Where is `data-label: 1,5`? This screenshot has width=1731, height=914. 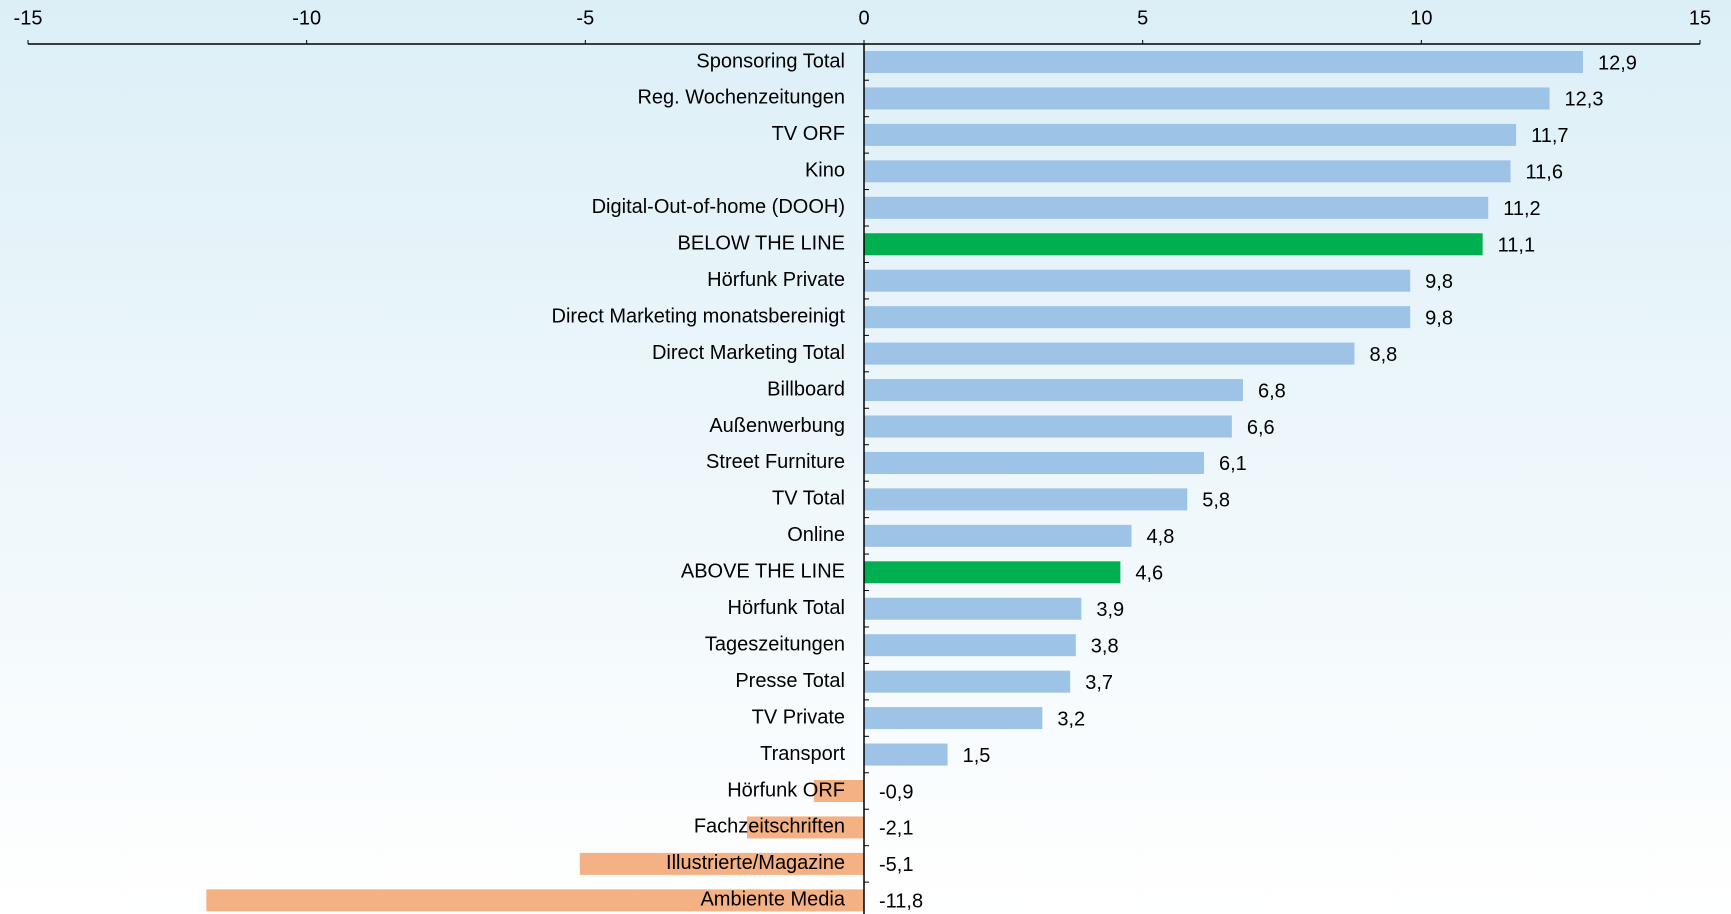 data-label: 1,5 is located at coordinates (977, 756).